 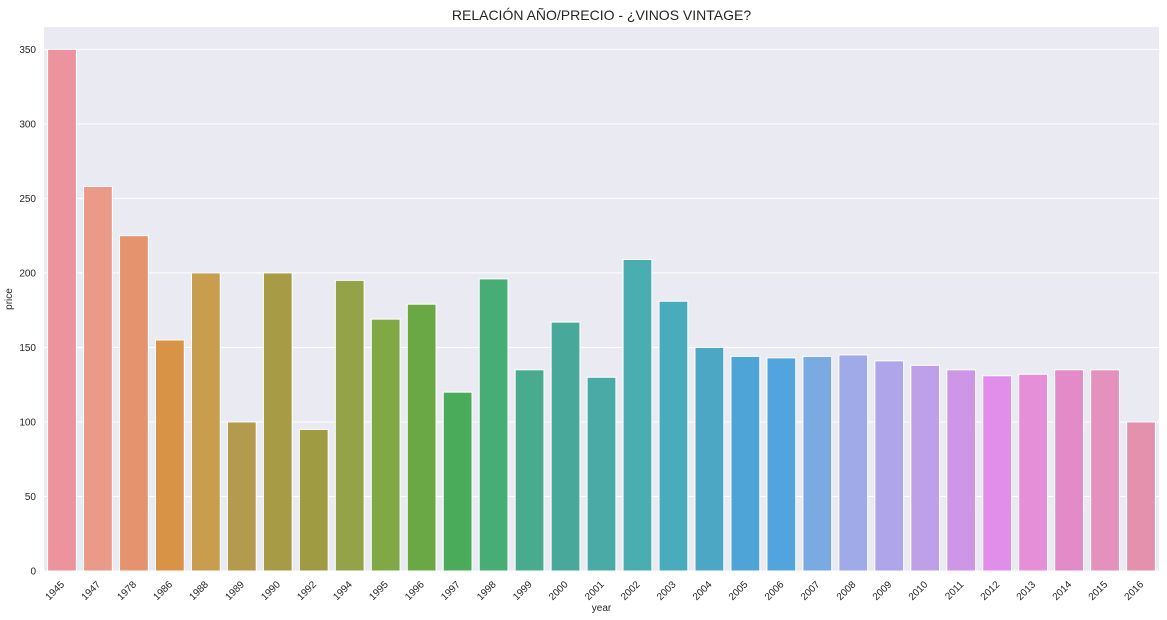 What do you see at coordinates (602, 608) in the screenshot?
I see `x-axis-label: year` at bounding box center [602, 608].